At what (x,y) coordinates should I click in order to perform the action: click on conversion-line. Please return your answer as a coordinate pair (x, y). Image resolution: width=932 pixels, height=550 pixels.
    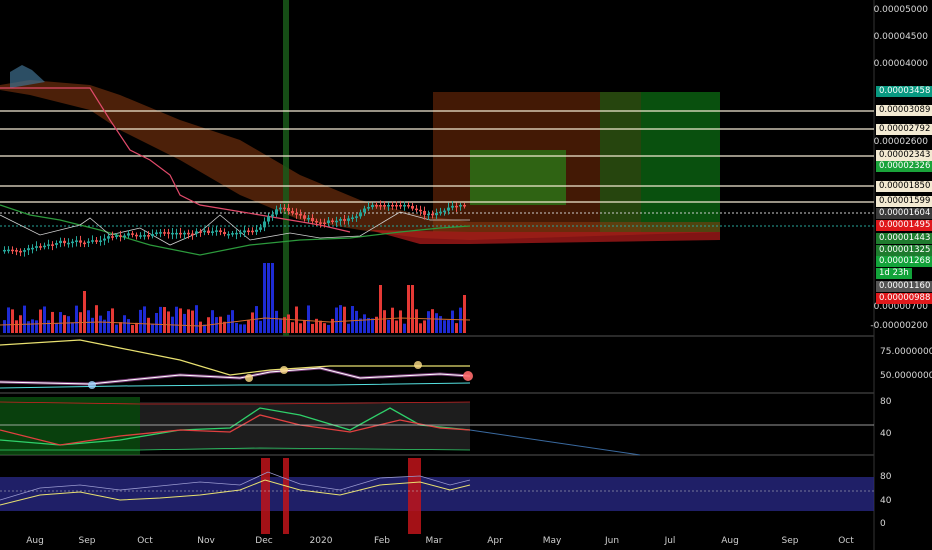
    Looking at the image, I should click on (235, 228).